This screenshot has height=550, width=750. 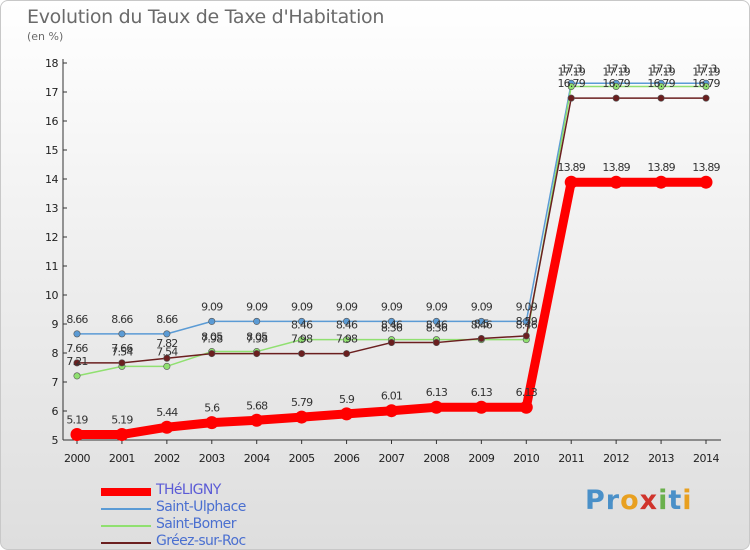 I want to click on data-label: 5.19, so click(x=77, y=419).